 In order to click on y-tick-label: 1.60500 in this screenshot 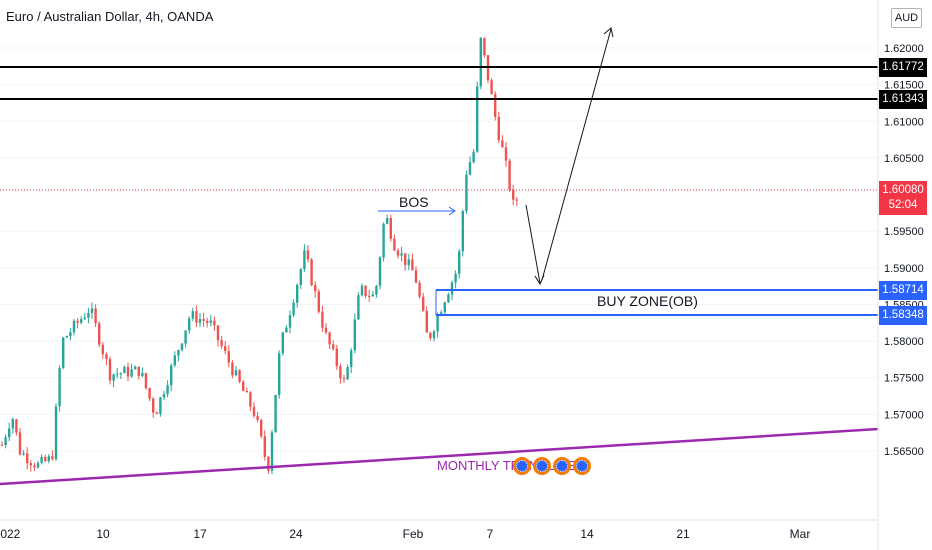, I will do `click(904, 159)`.